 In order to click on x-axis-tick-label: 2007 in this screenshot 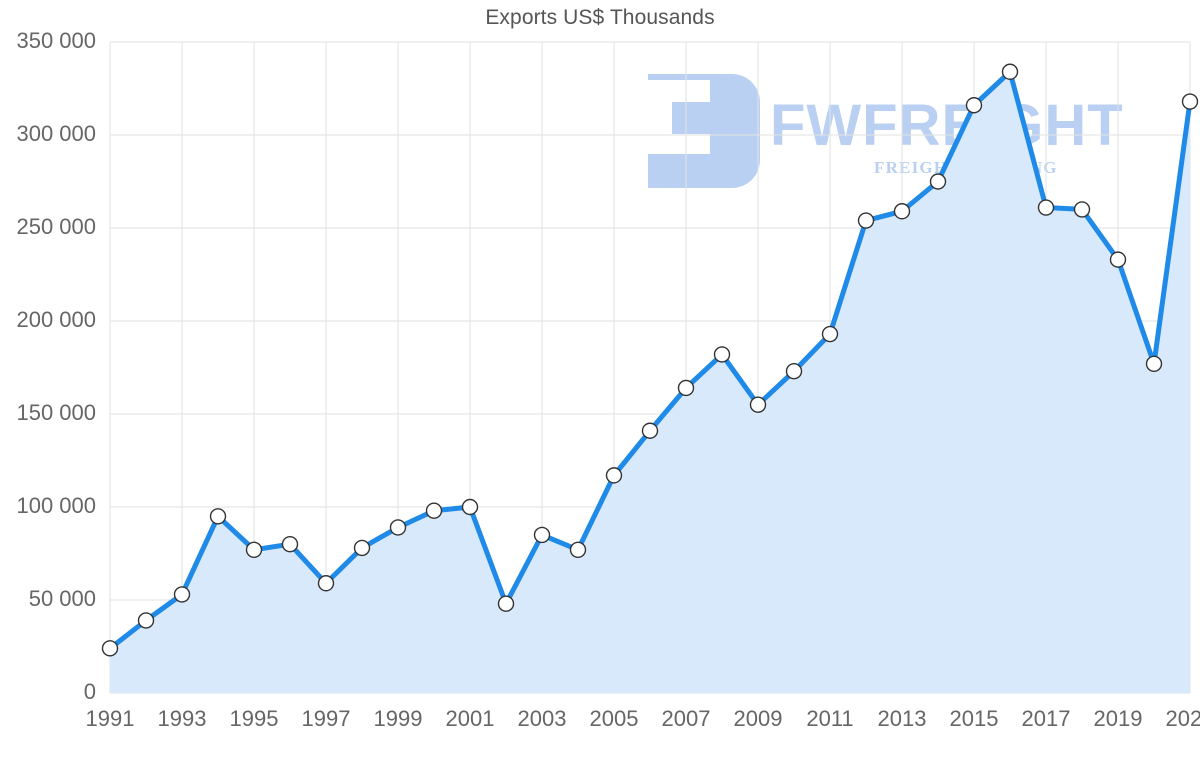, I will do `click(686, 718)`.